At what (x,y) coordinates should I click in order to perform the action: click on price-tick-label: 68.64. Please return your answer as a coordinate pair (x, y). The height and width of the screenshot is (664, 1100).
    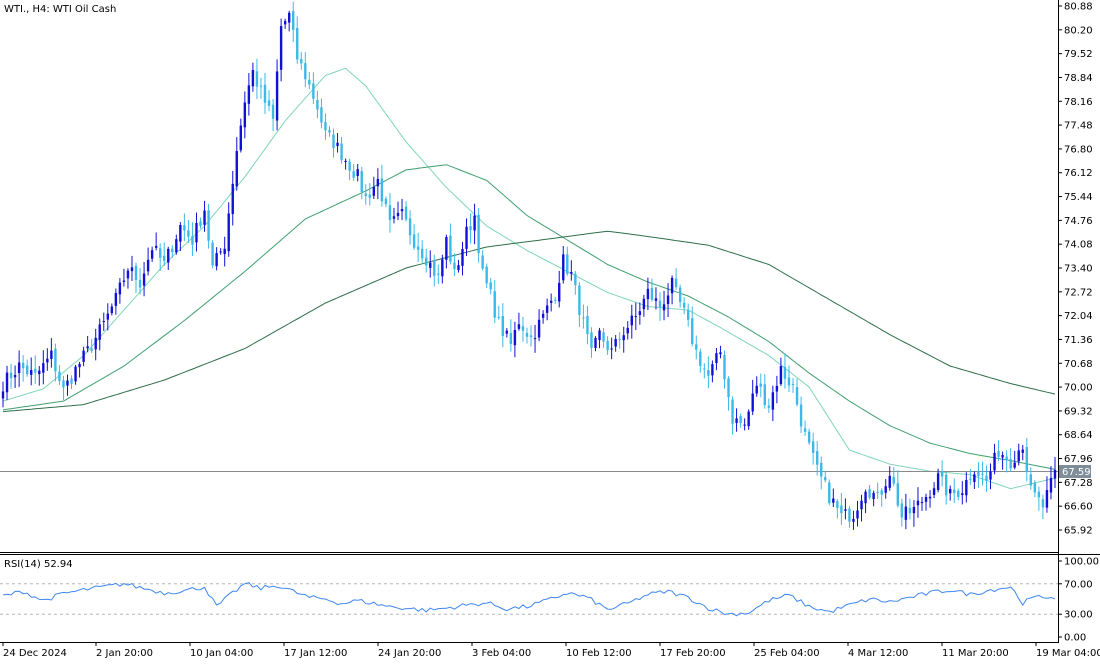
    Looking at the image, I should click on (1078, 435).